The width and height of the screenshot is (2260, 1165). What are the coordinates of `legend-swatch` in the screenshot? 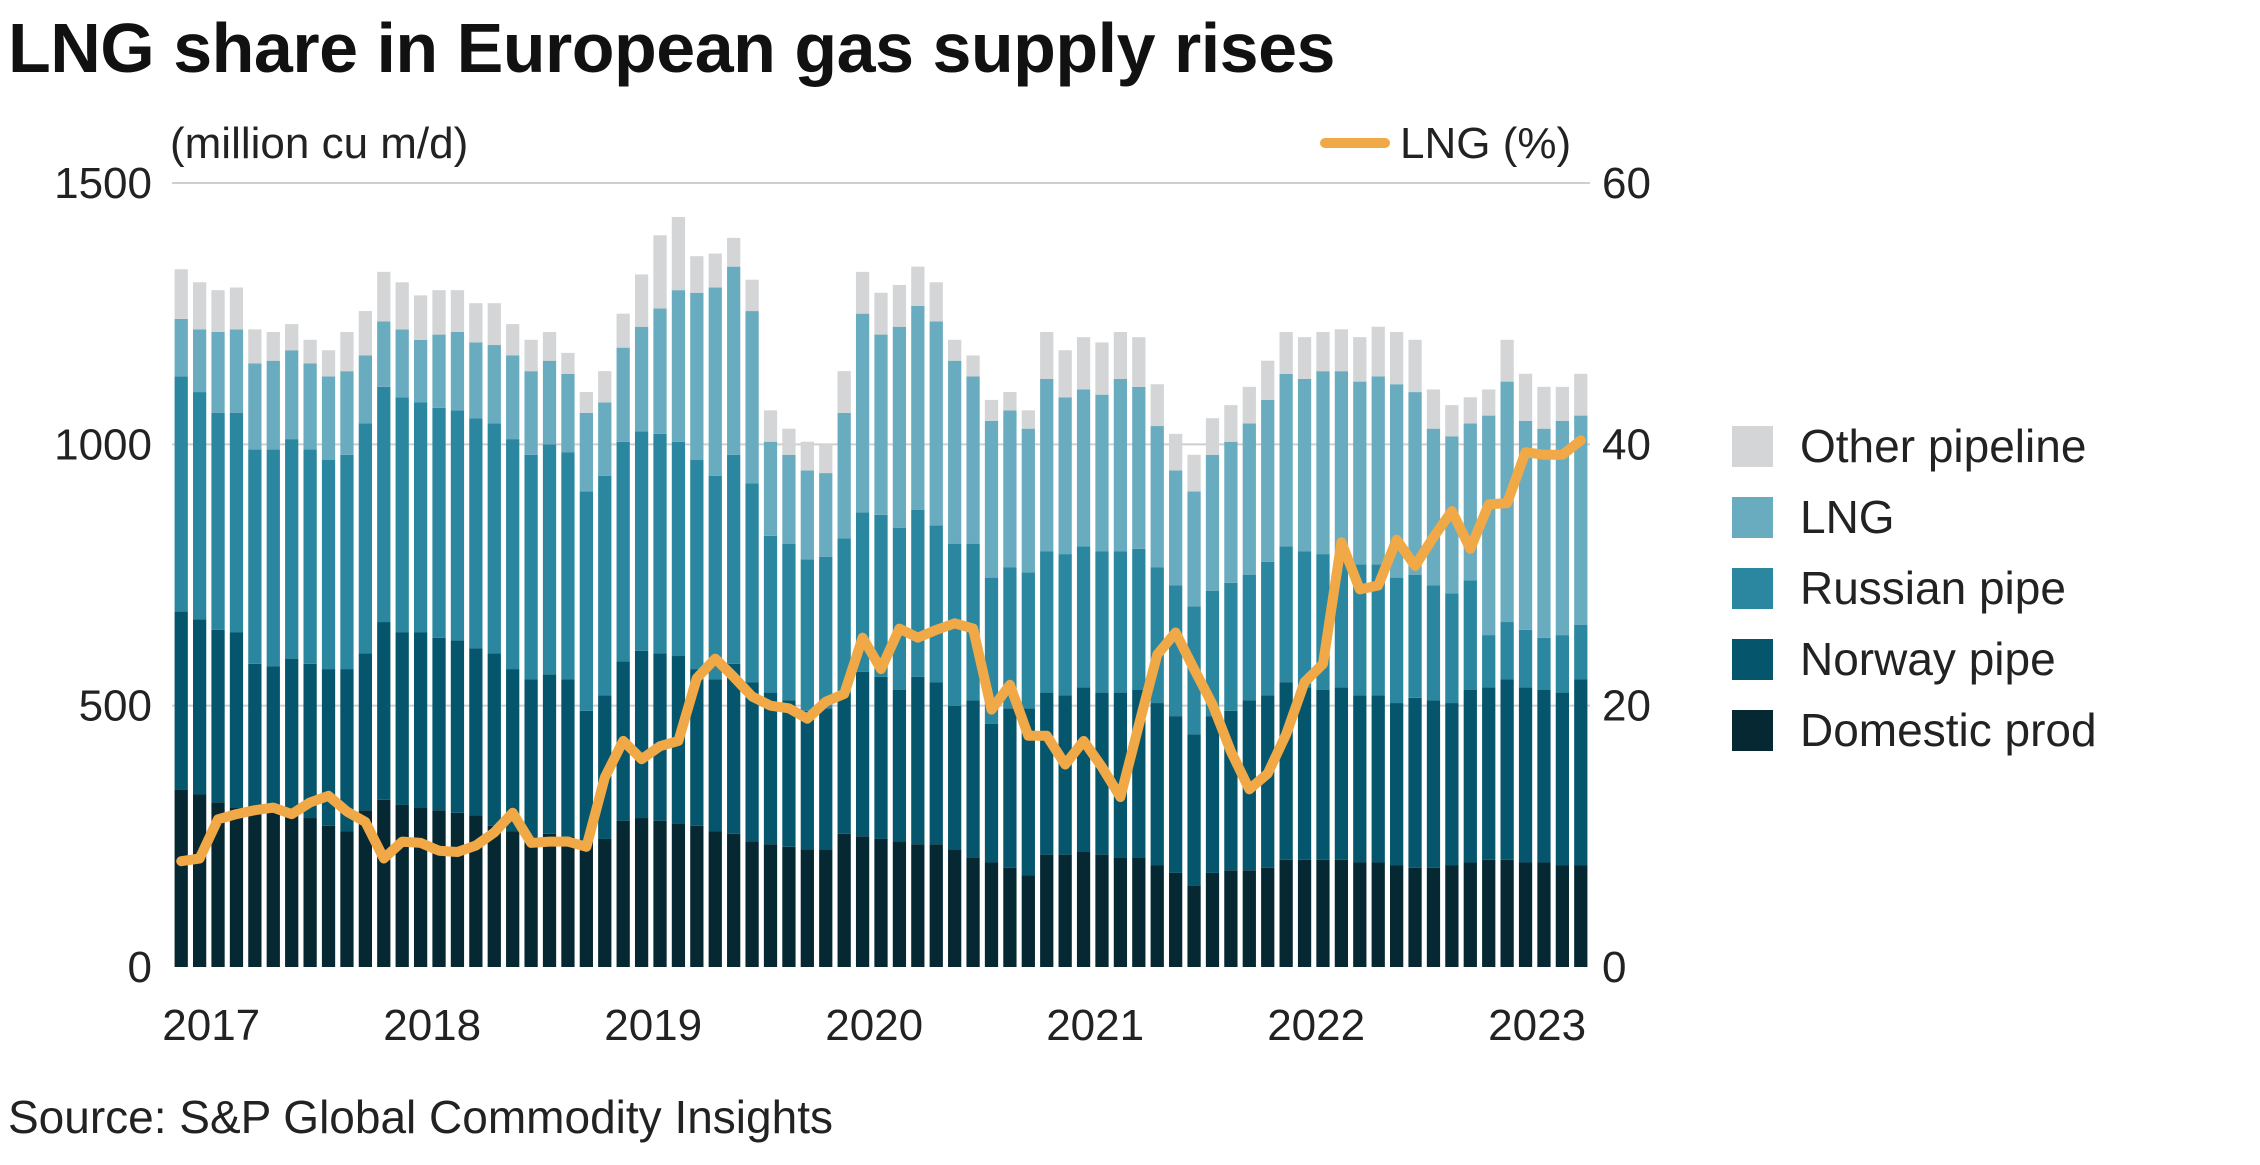 It's located at (1752, 446).